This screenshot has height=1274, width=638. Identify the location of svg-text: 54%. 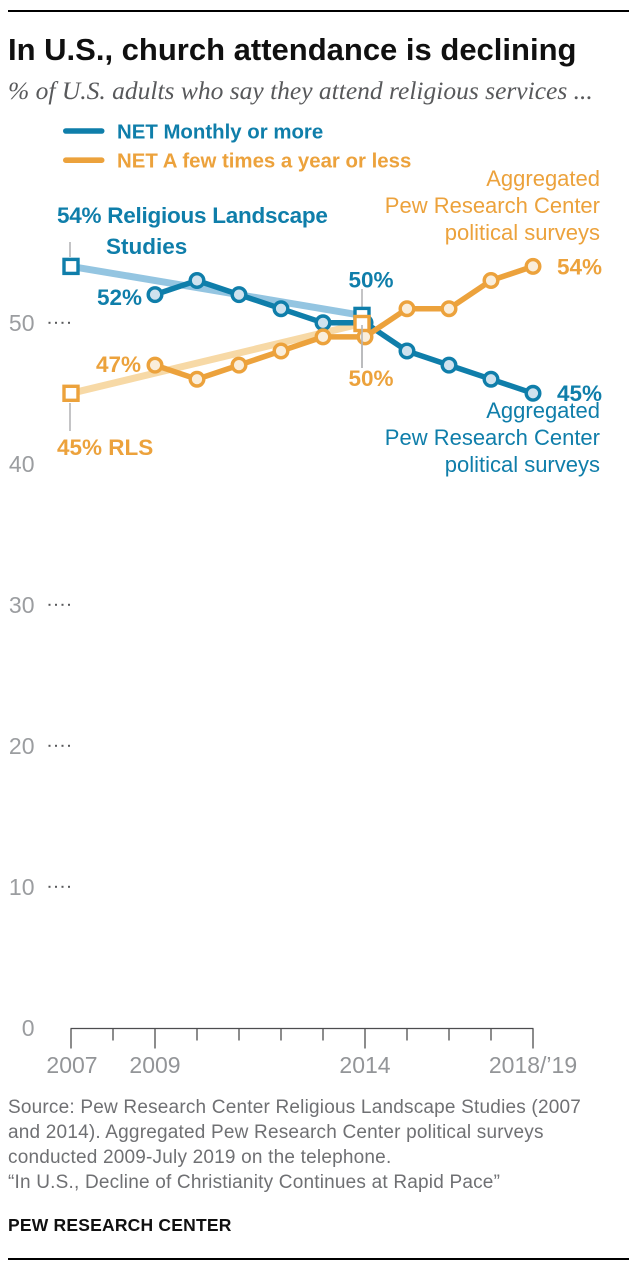
(579, 267).